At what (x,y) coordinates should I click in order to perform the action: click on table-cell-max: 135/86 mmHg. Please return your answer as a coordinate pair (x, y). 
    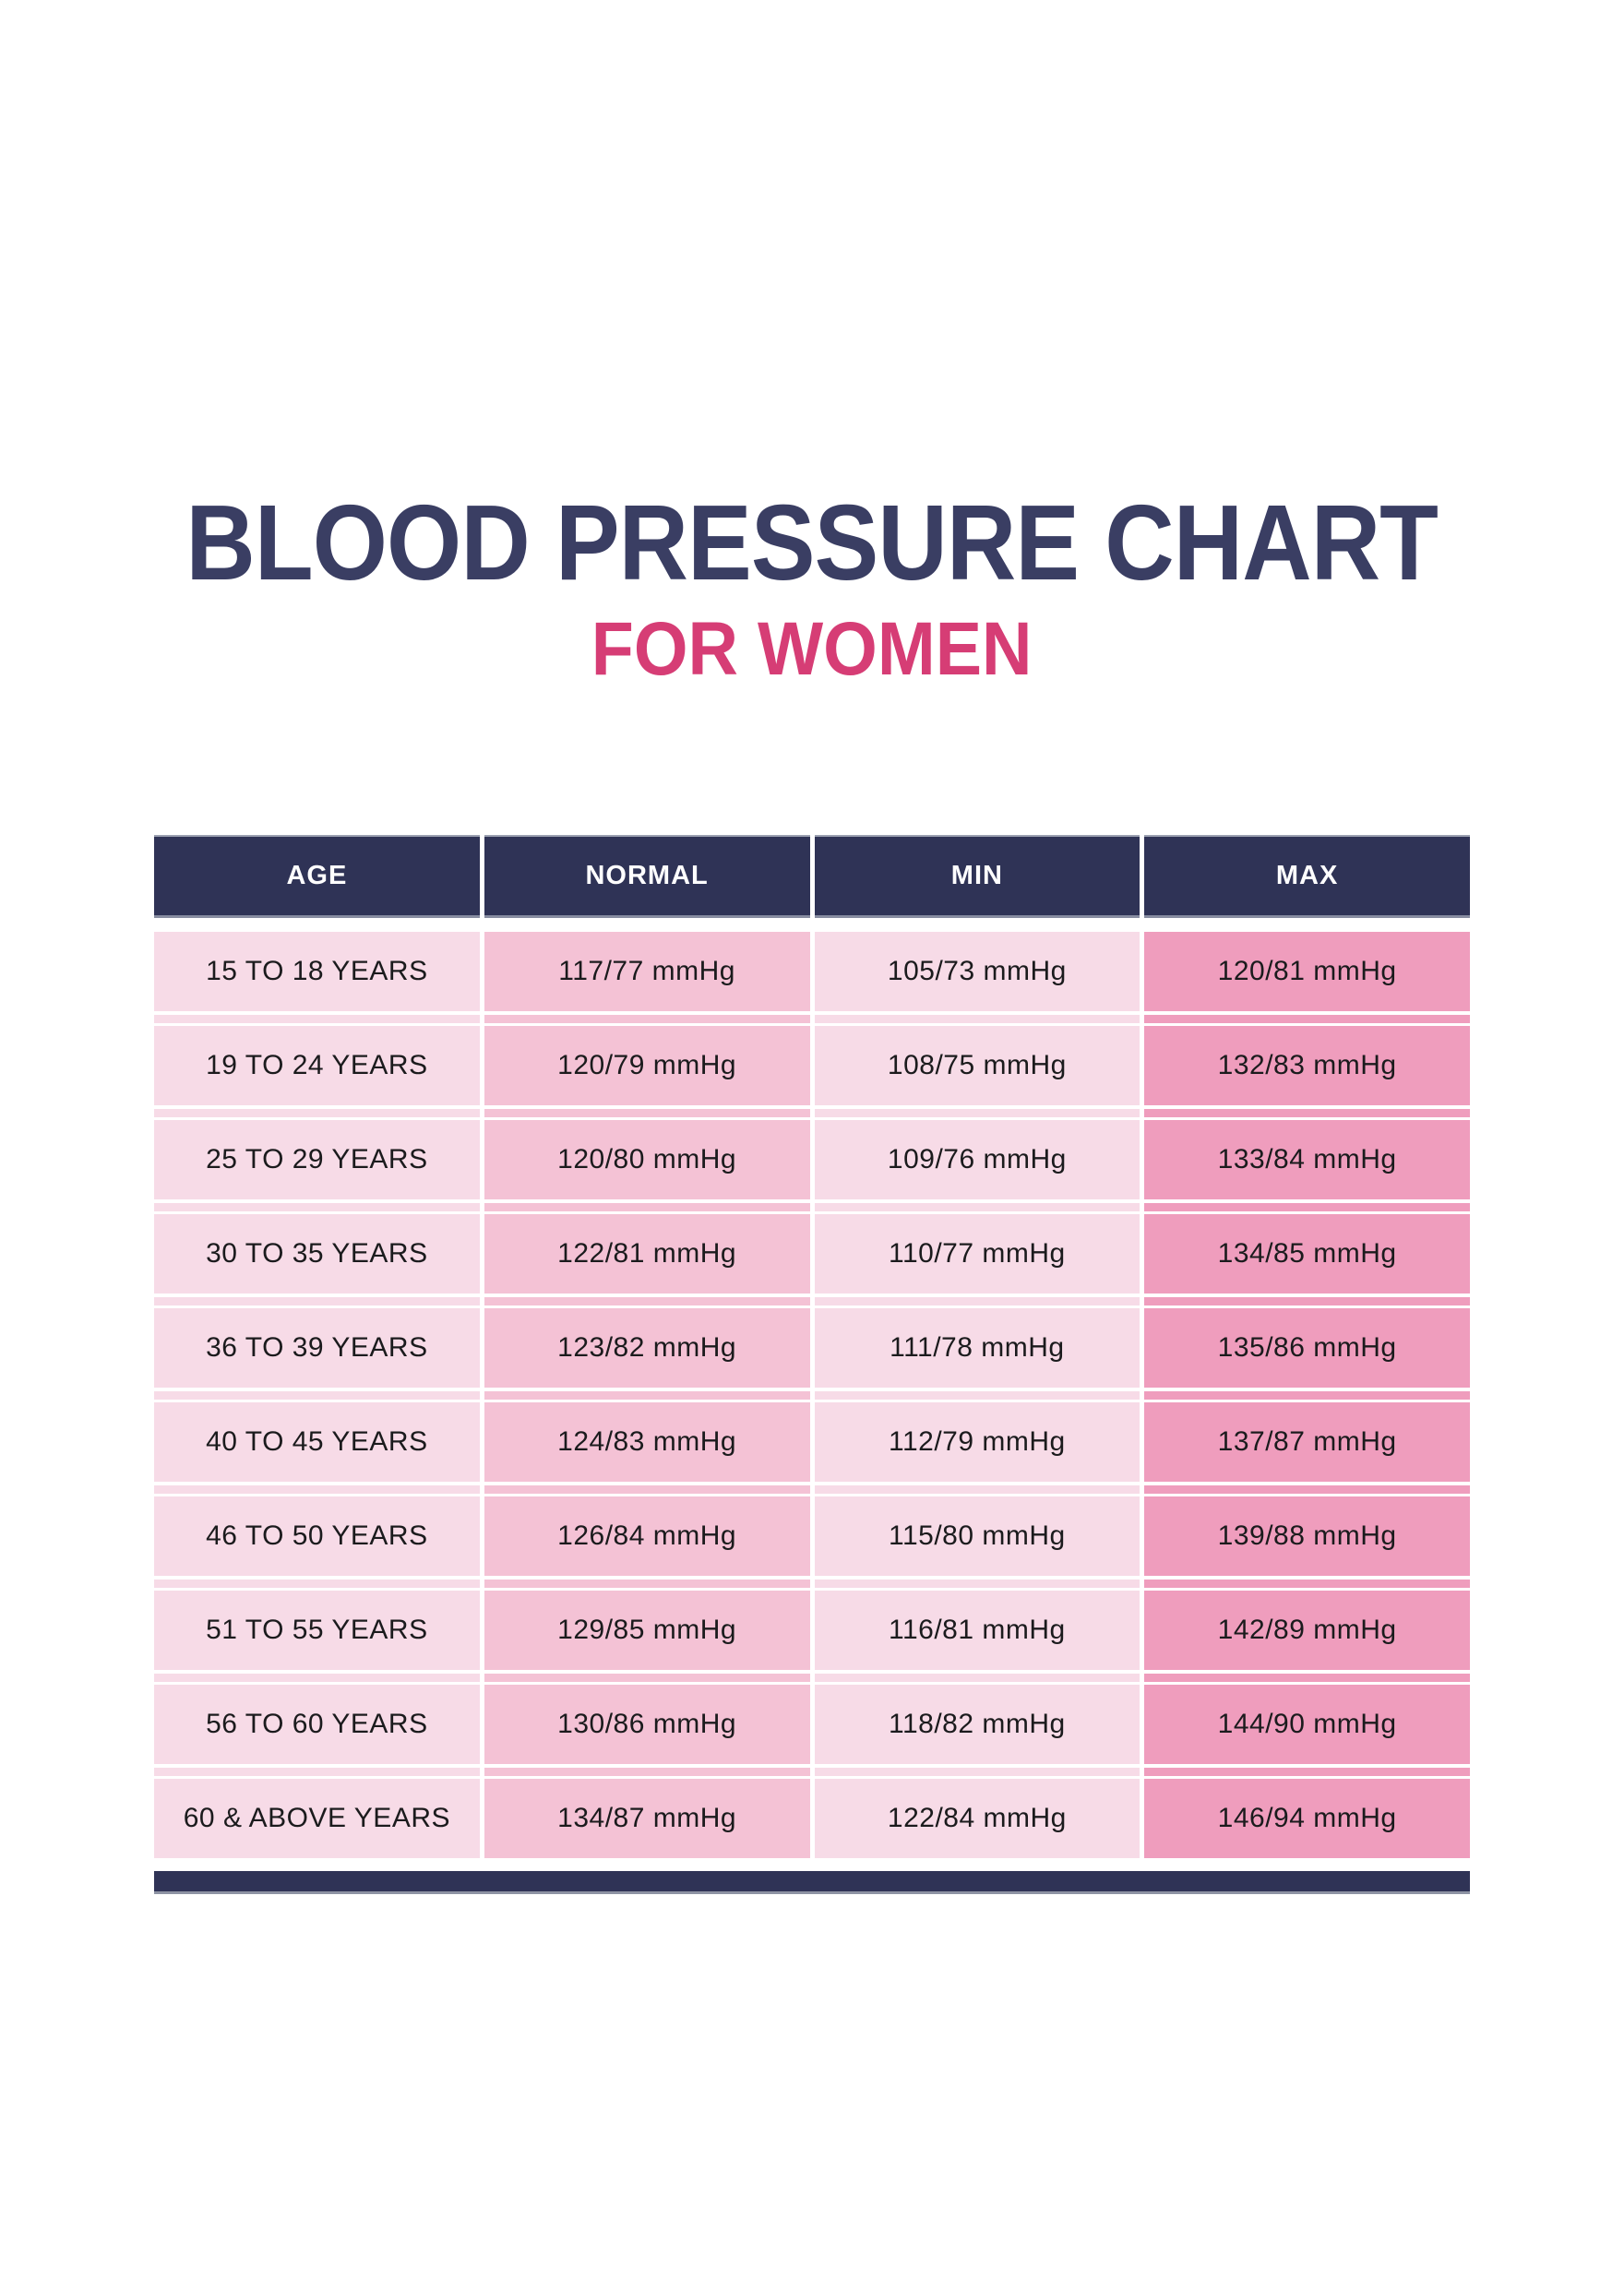
    Looking at the image, I should click on (1307, 1354).